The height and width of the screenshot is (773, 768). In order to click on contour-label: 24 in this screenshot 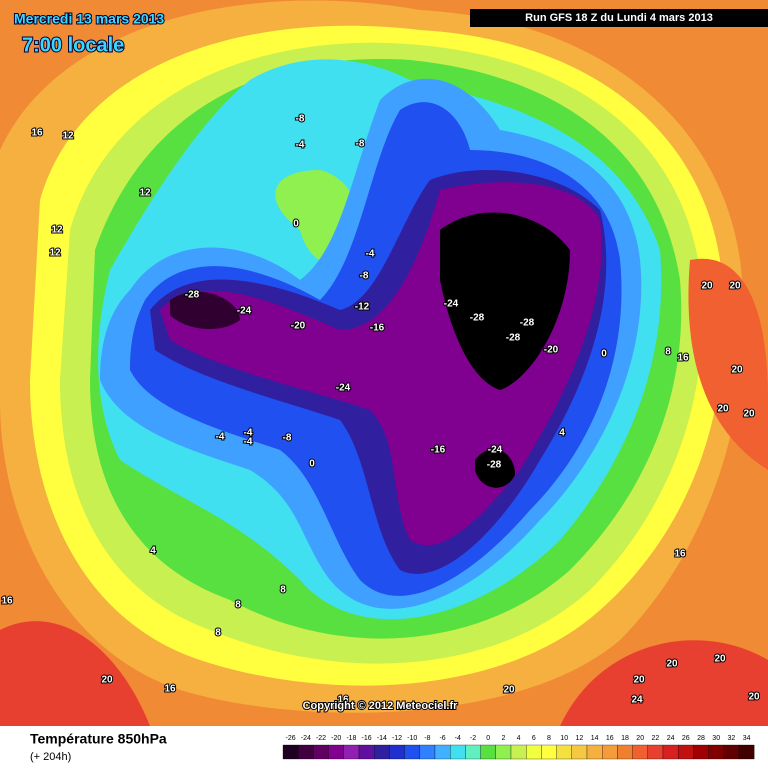, I will do `click(637, 700)`.